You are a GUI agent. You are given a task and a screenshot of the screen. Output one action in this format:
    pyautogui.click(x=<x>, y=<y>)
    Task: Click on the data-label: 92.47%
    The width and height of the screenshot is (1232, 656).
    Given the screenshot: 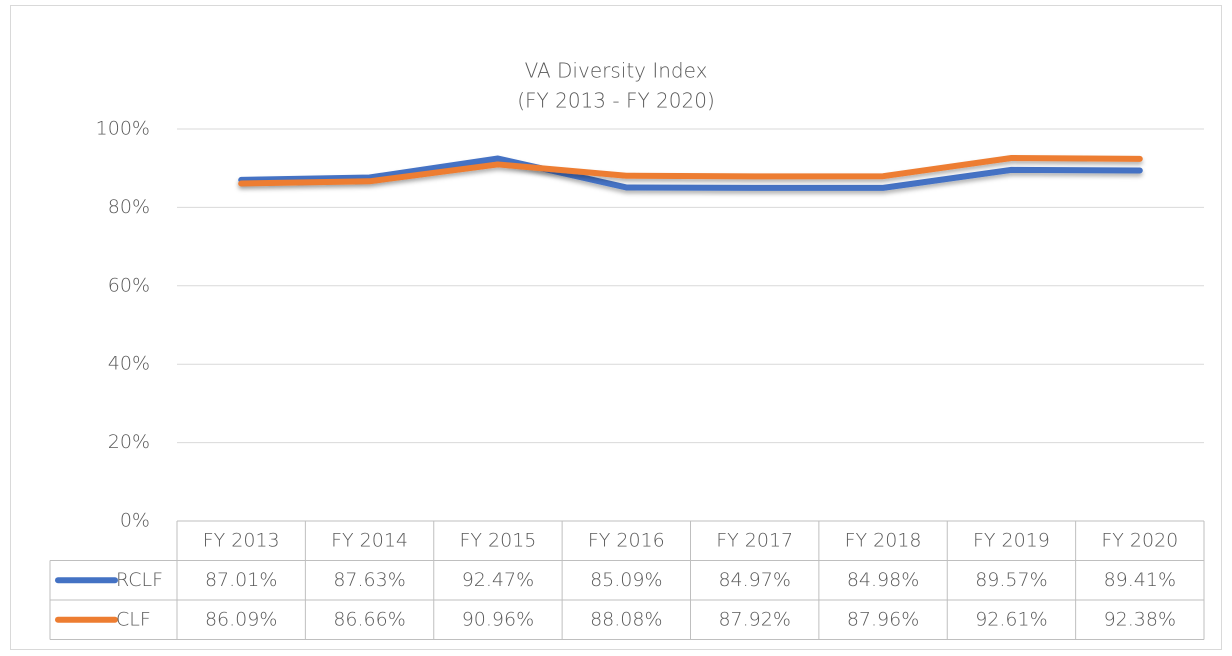 What is the action you would take?
    pyautogui.click(x=498, y=580)
    